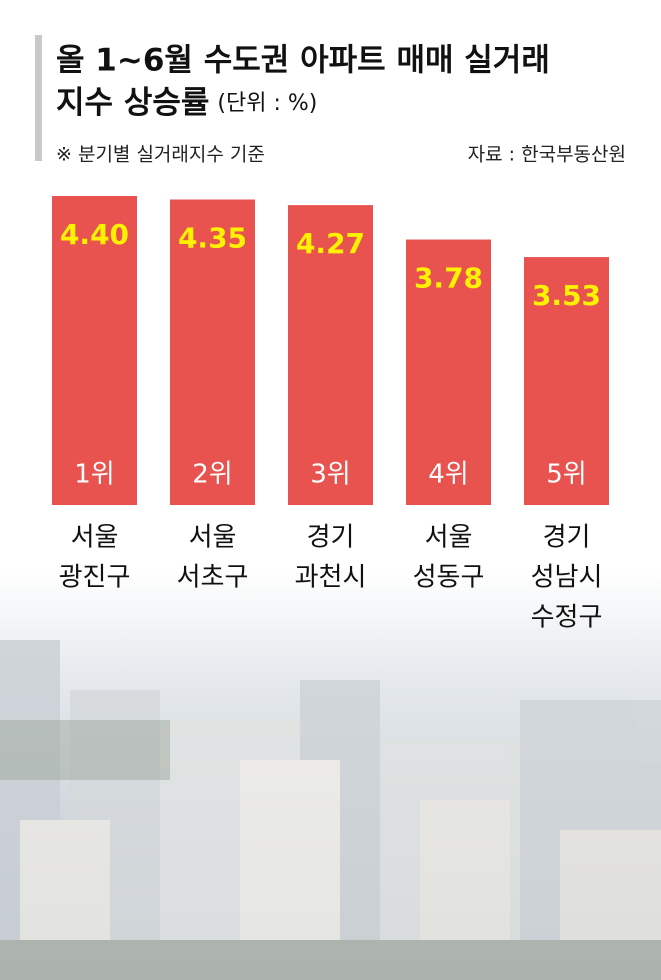  Describe the element at coordinates (566, 295) in the screenshot. I see `value-label: 3.53` at that location.